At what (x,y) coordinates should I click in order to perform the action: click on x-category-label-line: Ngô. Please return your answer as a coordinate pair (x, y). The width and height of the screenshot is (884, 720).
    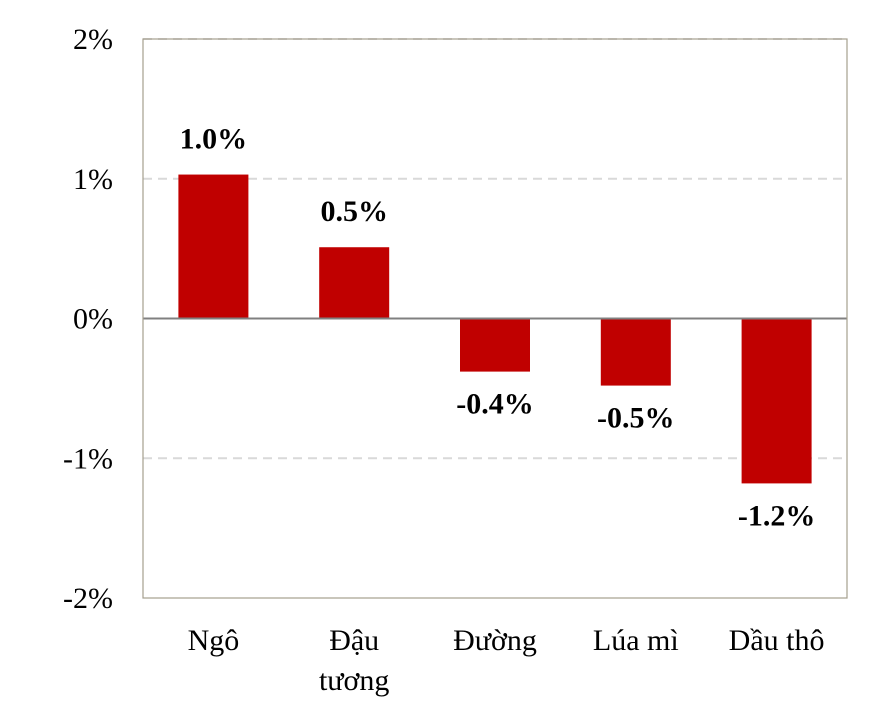
    Looking at the image, I should click on (214, 640).